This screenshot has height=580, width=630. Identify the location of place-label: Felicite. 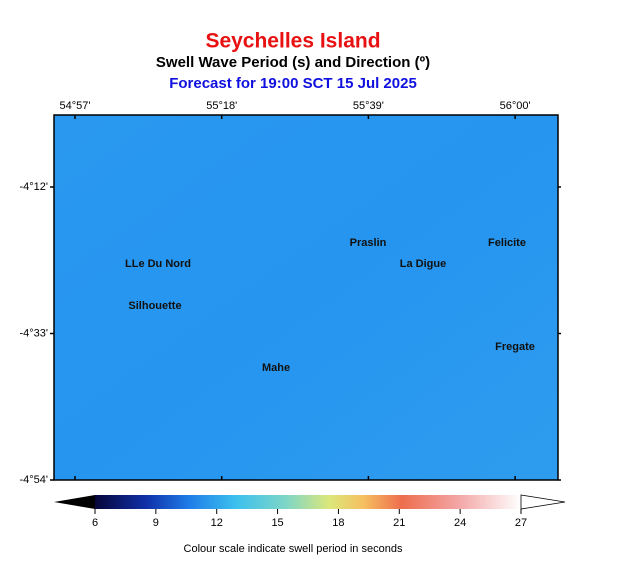
(507, 243).